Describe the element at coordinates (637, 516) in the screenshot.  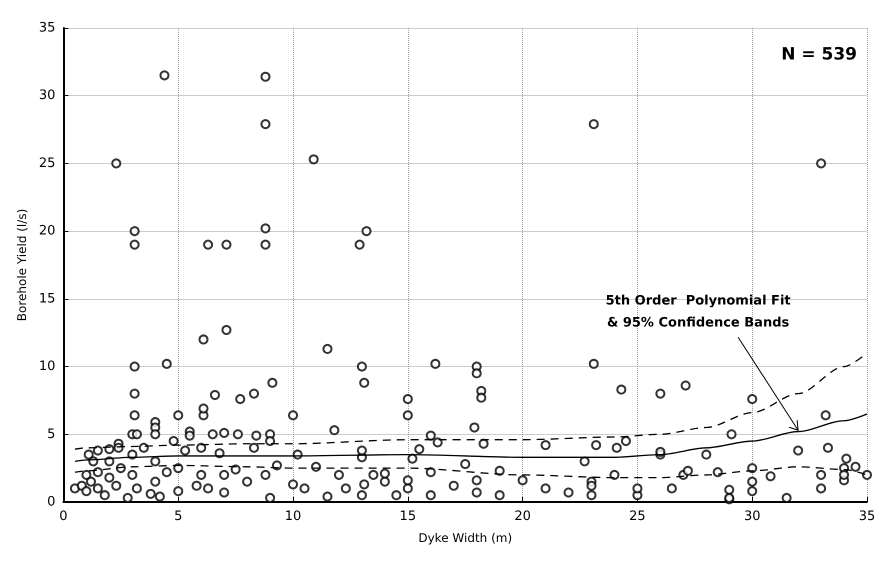
I see `x-tick-label: 25` at that location.